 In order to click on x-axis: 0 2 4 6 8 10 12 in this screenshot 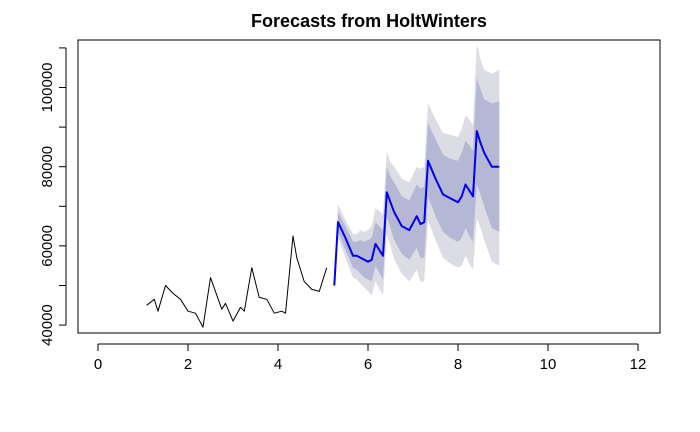, I will do `click(370, 358)`.